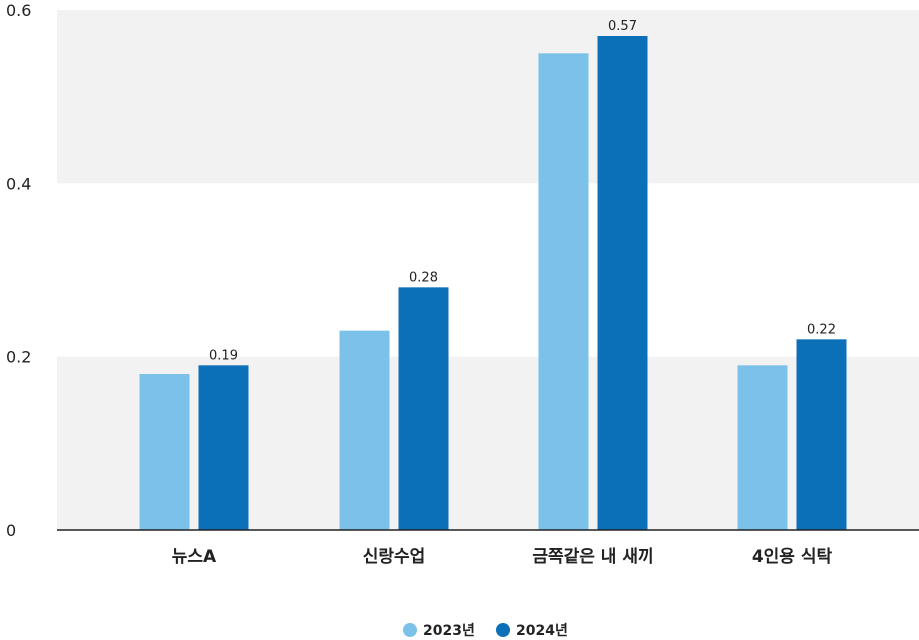  What do you see at coordinates (622, 26) in the screenshot?
I see `data-label: 0.57` at bounding box center [622, 26].